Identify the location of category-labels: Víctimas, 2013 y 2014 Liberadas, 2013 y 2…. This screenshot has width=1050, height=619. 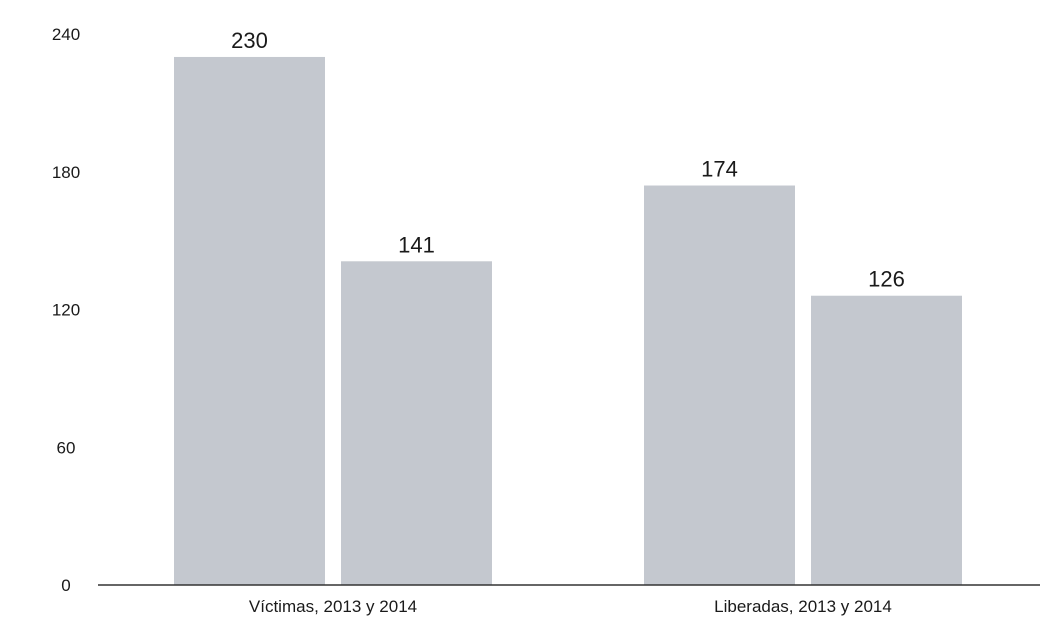
(570, 606).